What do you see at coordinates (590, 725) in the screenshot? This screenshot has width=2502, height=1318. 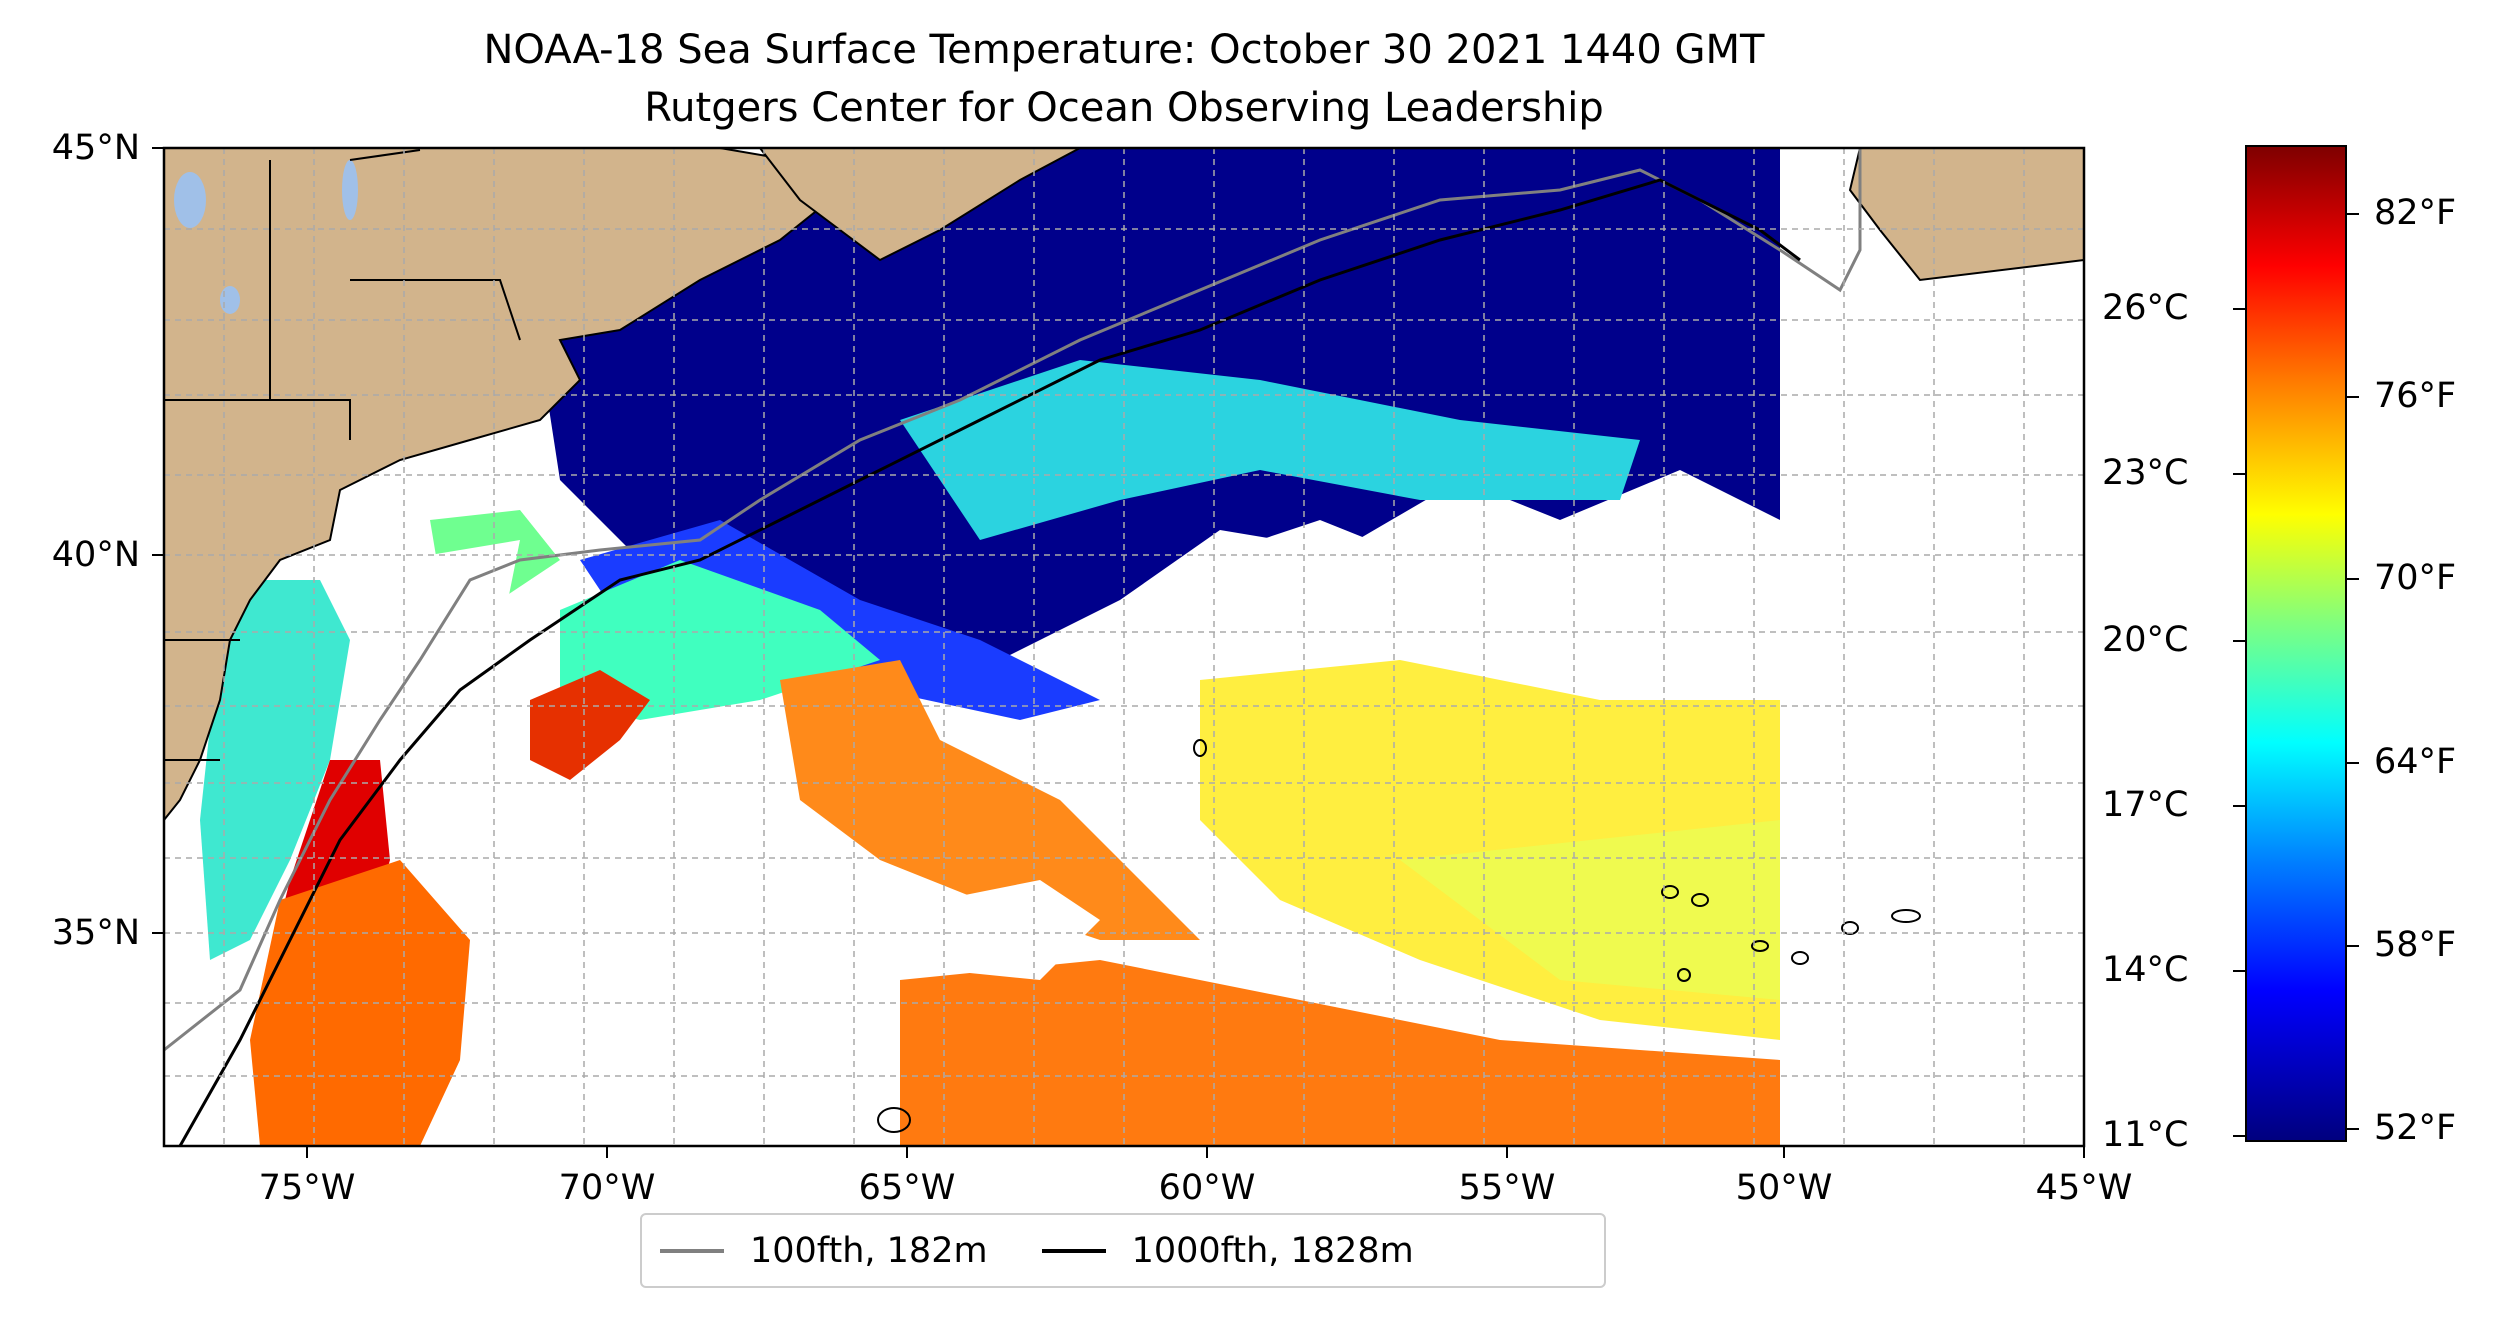 I see `warm-eddy` at bounding box center [590, 725].